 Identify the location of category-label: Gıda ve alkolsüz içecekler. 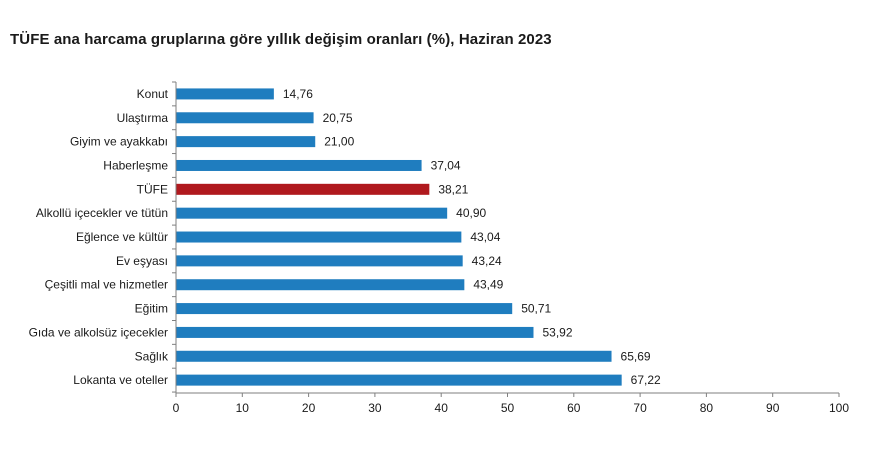
(98, 332).